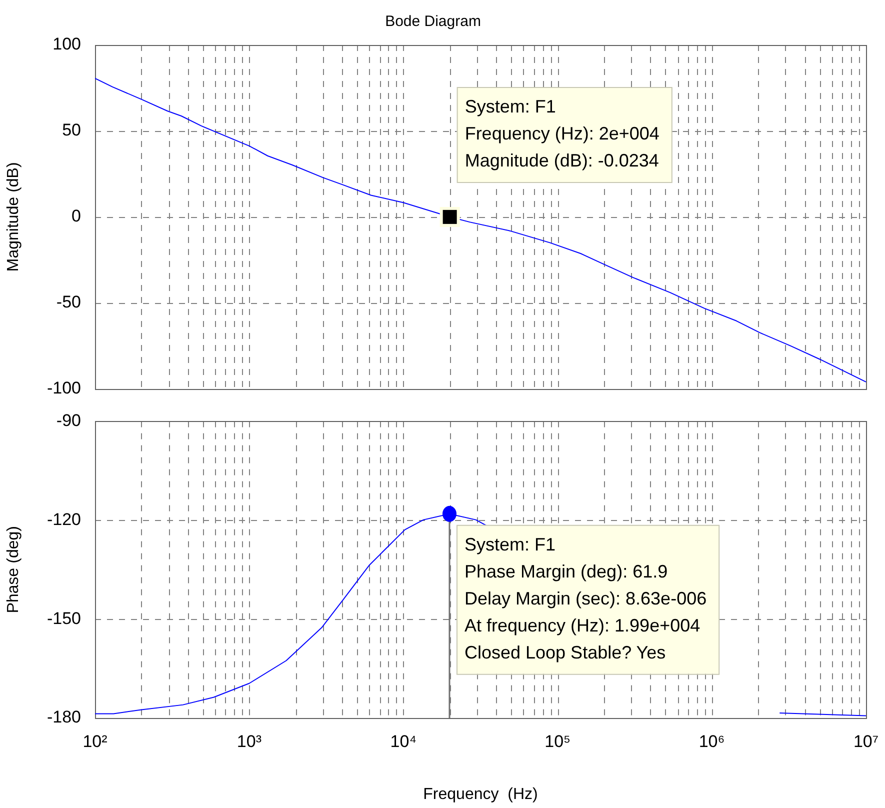 This screenshot has height=808, width=885. What do you see at coordinates (249, 741) in the screenshot?
I see `x-tick-label: 10³` at bounding box center [249, 741].